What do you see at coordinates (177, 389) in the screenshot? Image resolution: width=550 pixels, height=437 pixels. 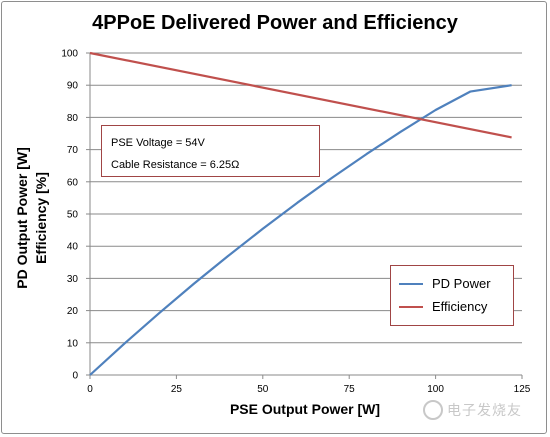 I see `x-tick-label-25: 25` at bounding box center [177, 389].